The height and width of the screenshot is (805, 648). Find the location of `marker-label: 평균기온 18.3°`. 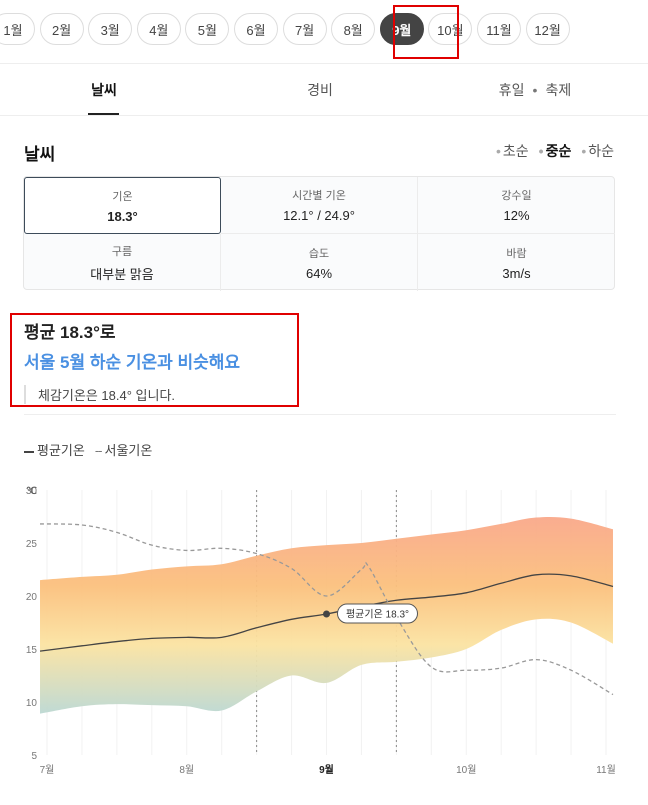

marker-label: 평균기온 18.3° is located at coordinates (377, 615).